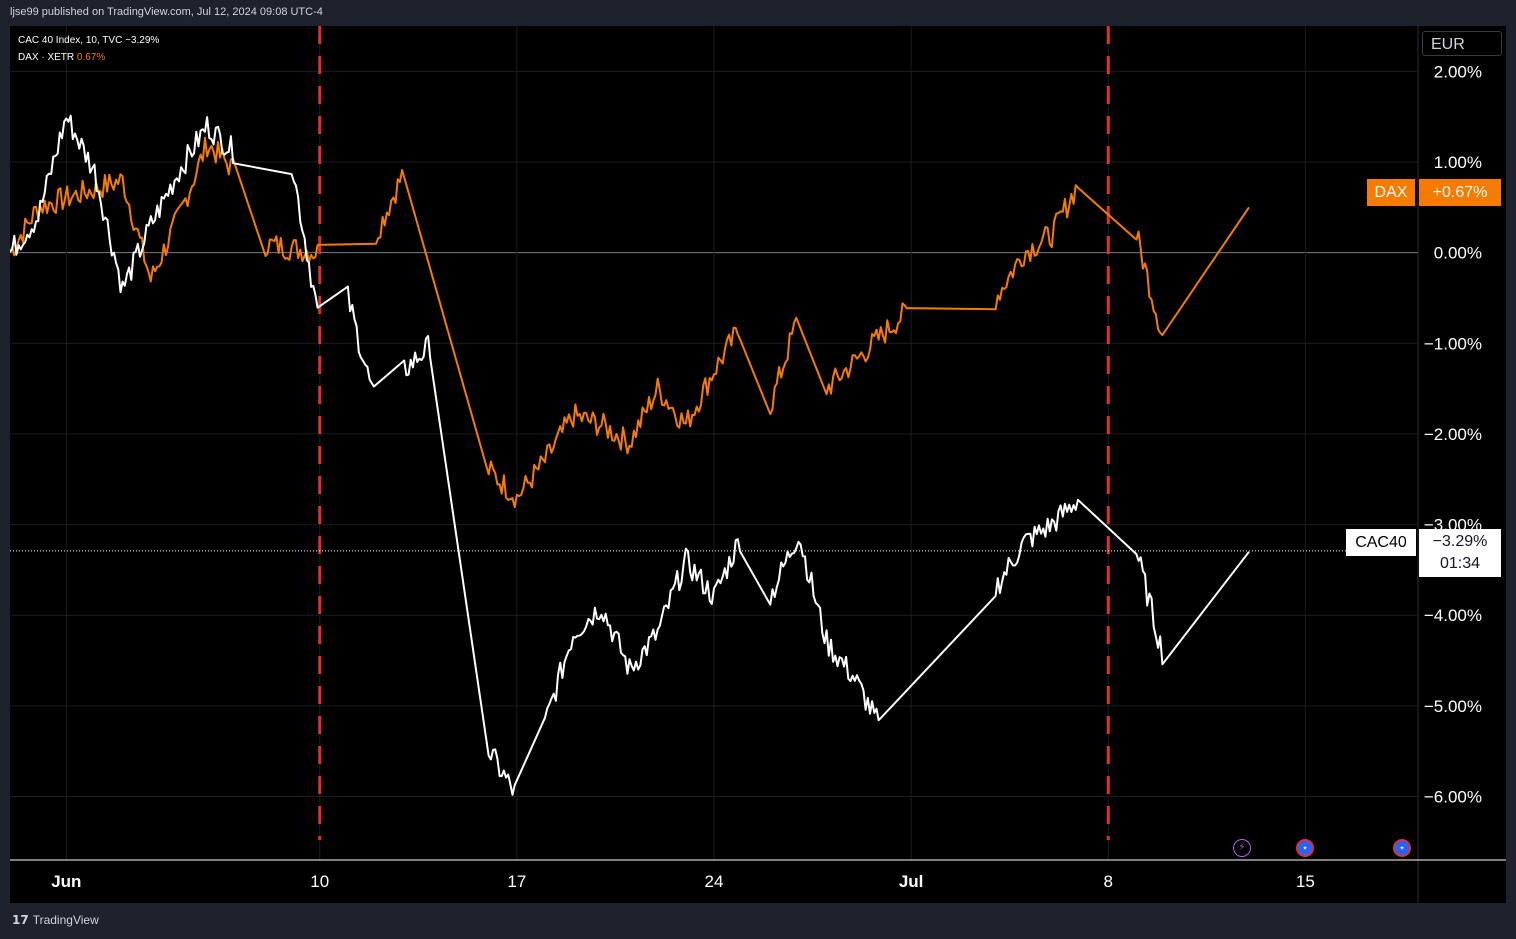  I want to click on y-tick-label: −4.00%, so click(1453, 615).